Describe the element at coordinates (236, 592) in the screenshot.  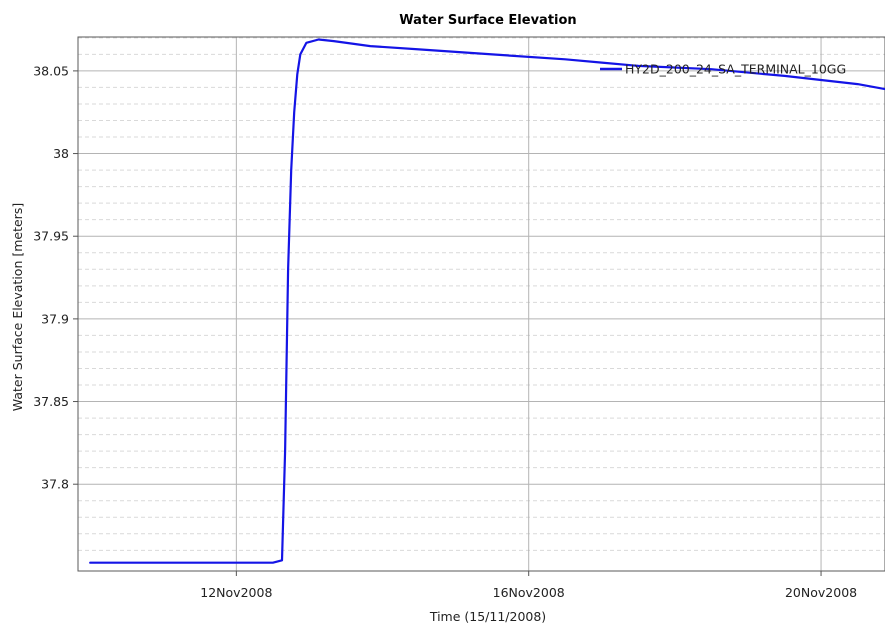
I see `x-tick-label: 12Nov2008` at that location.